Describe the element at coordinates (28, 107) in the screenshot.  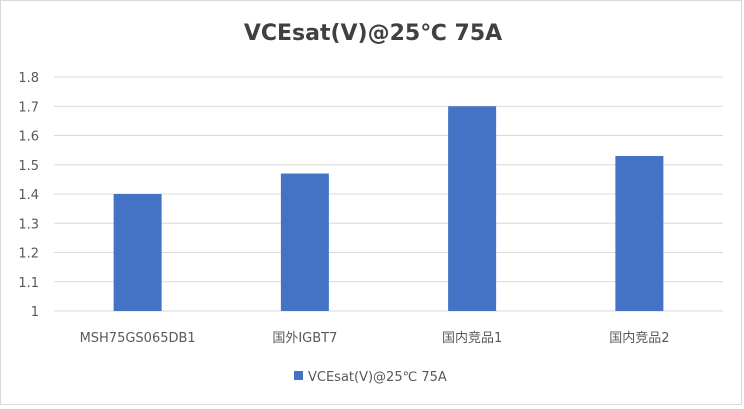
I see `y-tick-label: 1.7` at that location.